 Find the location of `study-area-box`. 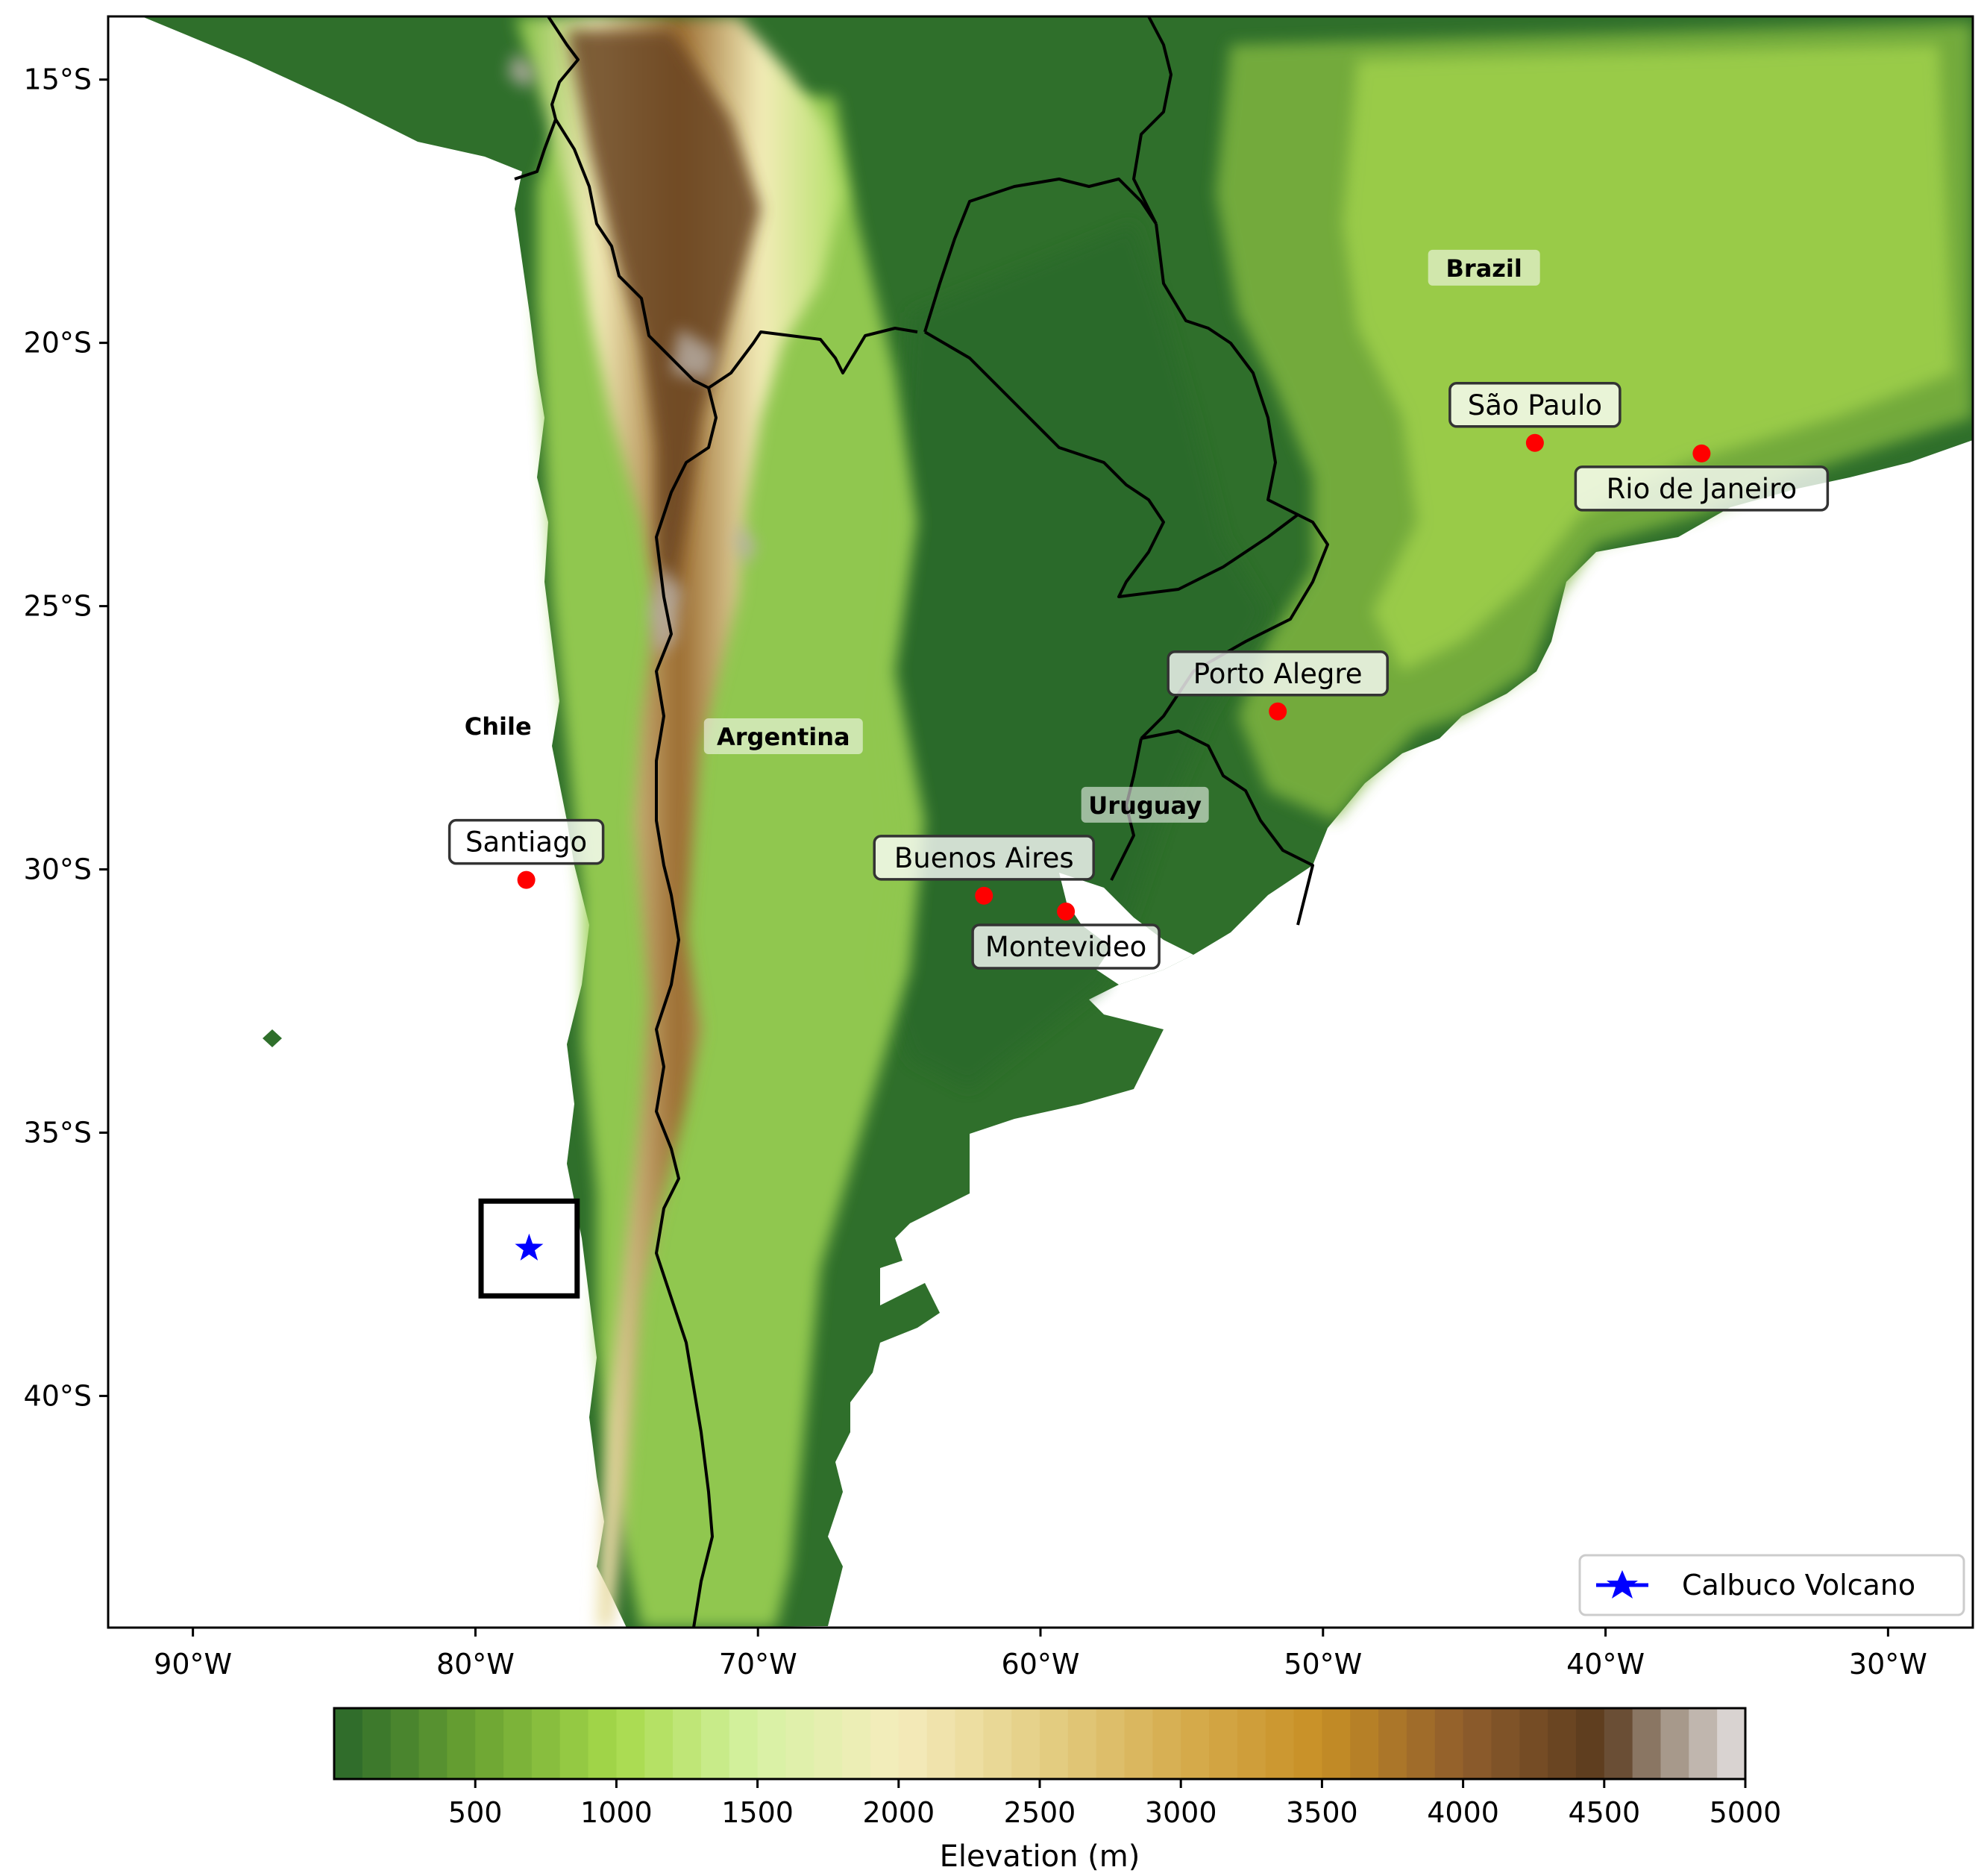

study-area-box is located at coordinates (529, 1248).